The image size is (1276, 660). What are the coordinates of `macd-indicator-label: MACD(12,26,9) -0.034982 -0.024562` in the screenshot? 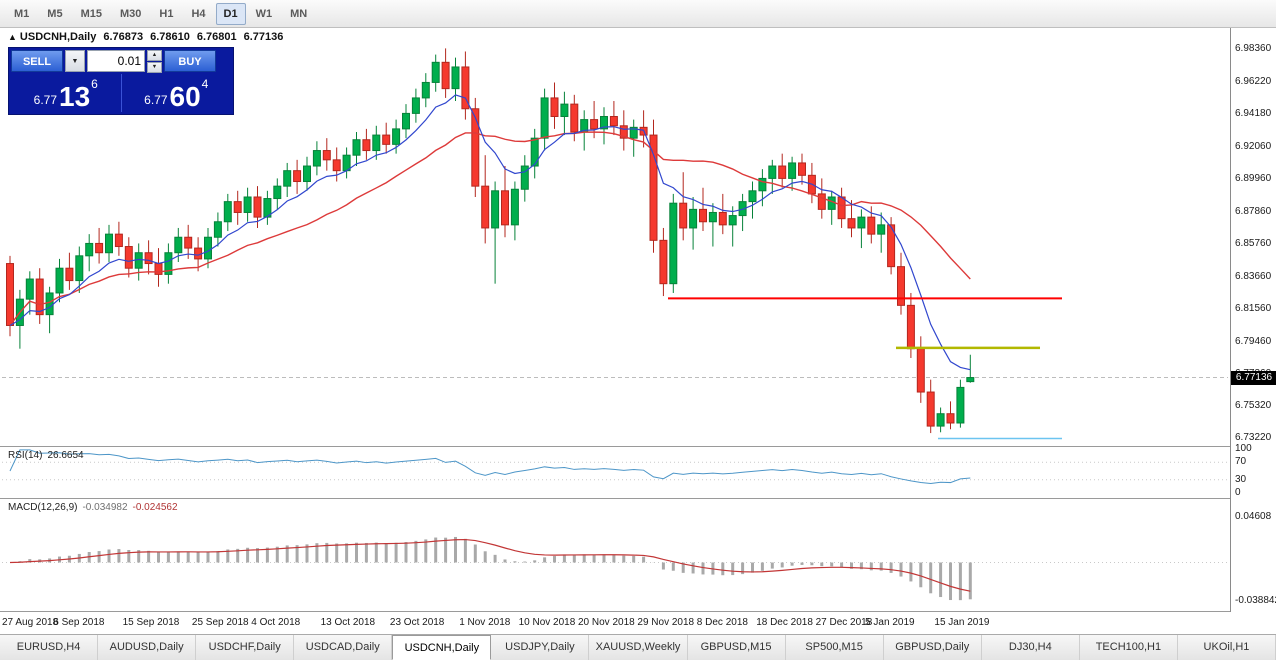 It's located at (93, 507).